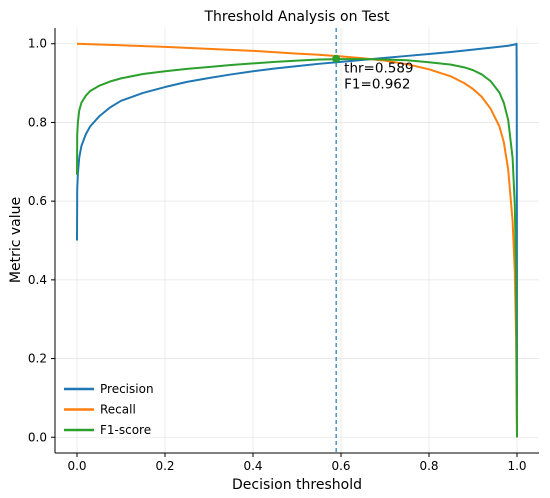  What do you see at coordinates (340, 466) in the screenshot?
I see `x-tick-label: 0.6` at bounding box center [340, 466].